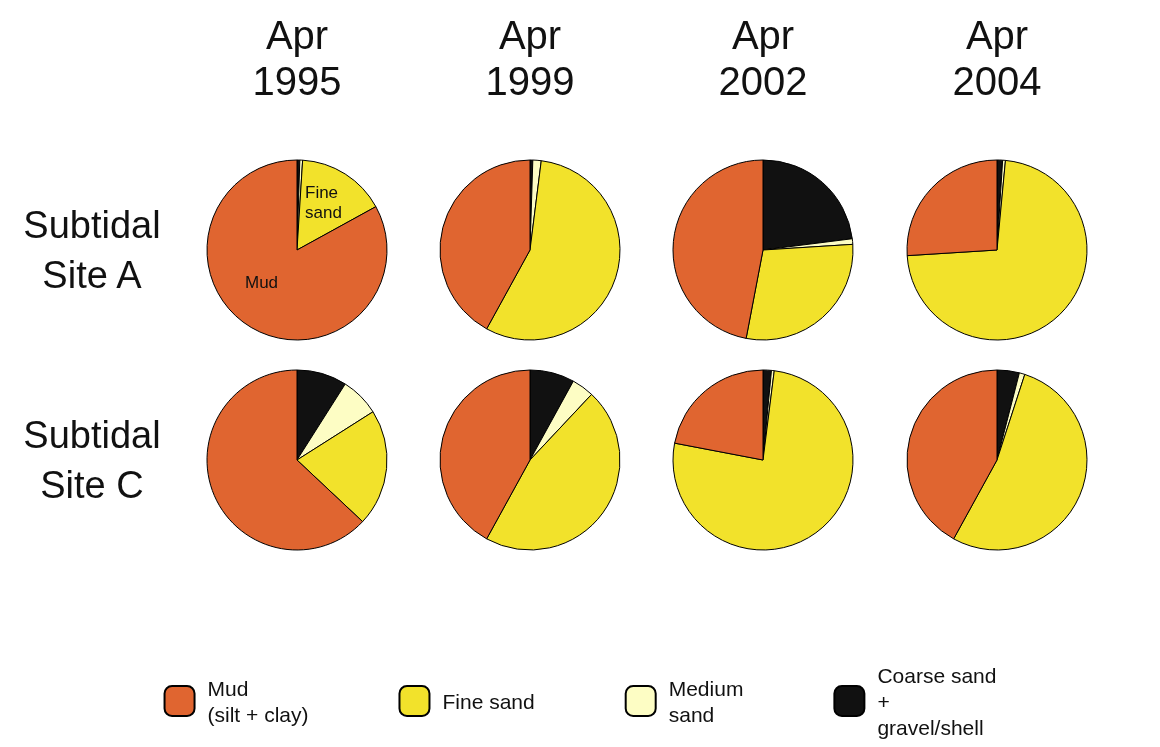  What do you see at coordinates (297, 58) in the screenshot?
I see `text: Apr 1995` at bounding box center [297, 58].